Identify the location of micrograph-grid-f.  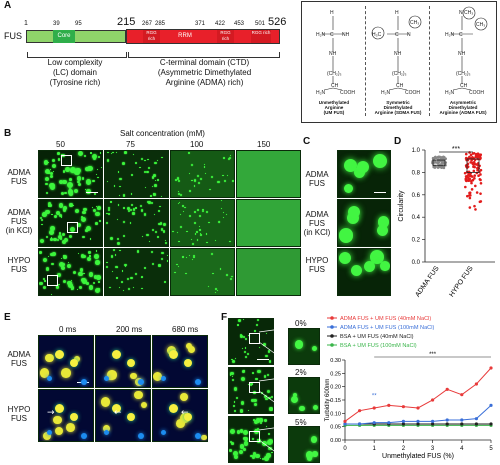
(274, 390).